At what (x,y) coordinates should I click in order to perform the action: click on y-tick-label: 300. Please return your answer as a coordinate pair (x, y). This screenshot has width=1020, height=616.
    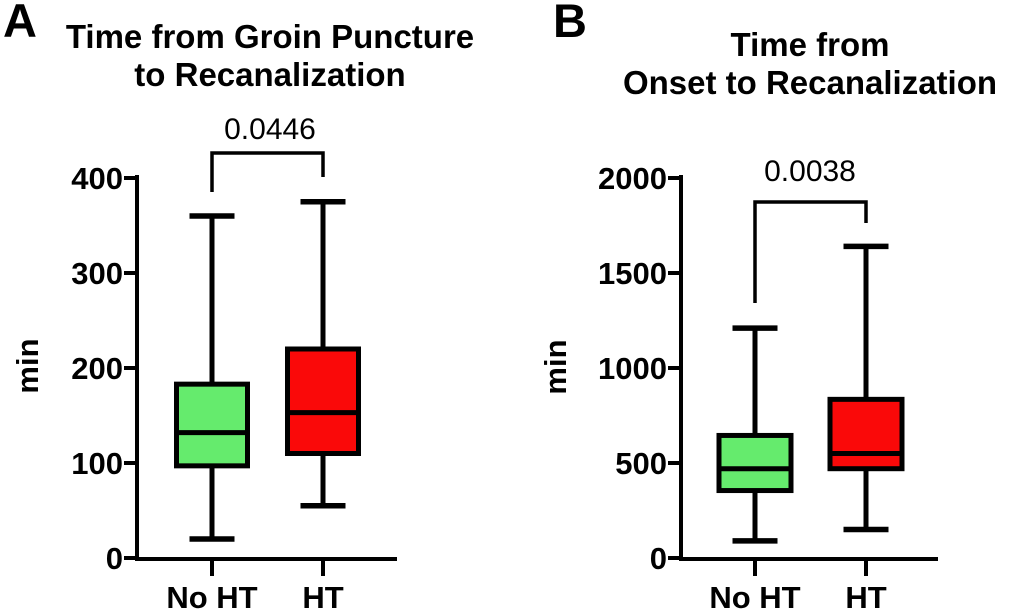
    Looking at the image, I should click on (97, 273).